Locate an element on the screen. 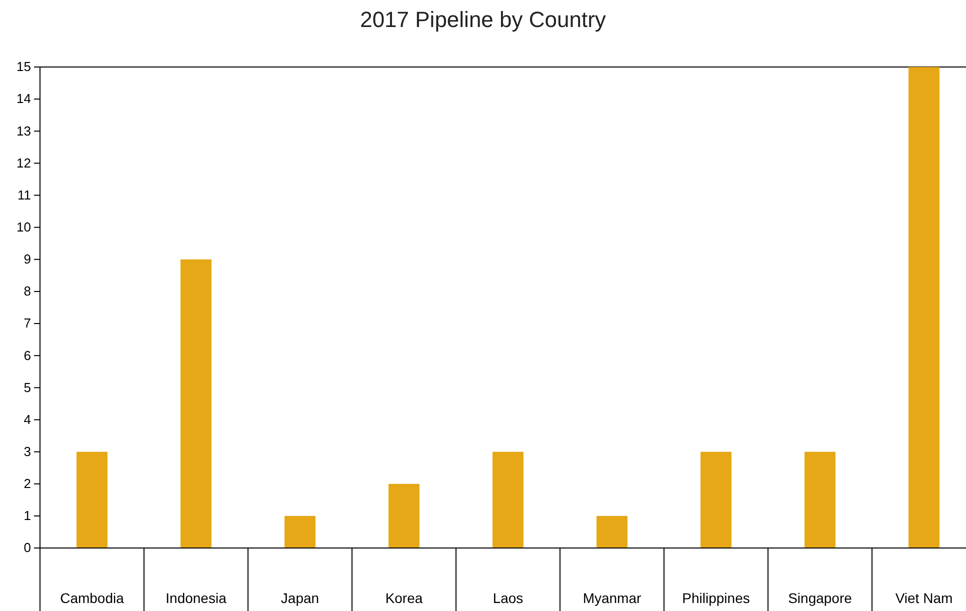 The height and width of the screenshot is (611, 966). y-tick-label: 12 is located at coordinates (23, 162).